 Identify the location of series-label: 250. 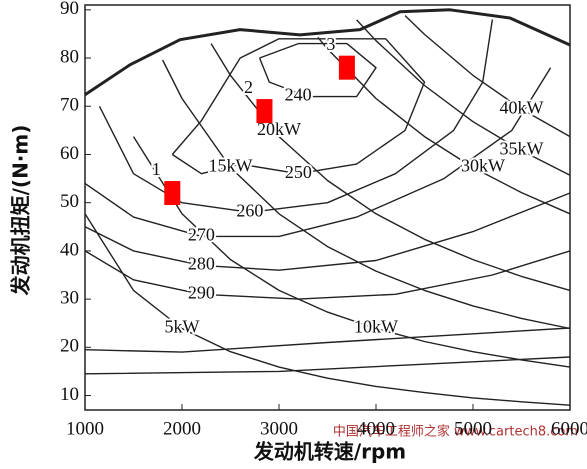
(298, 172).